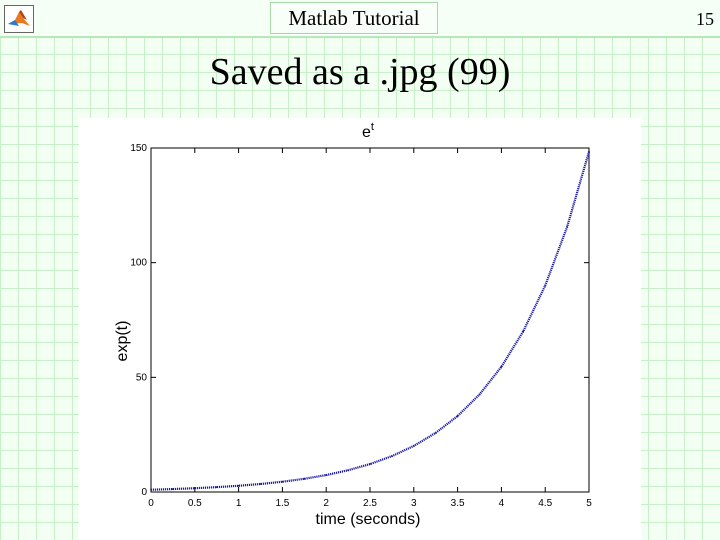 Image resolution: width=720 pixels, height=540 pixels. Describe the element at coordinates (458, 503) in the screenshot. I see `x-tick-label: 3.5` at that location.